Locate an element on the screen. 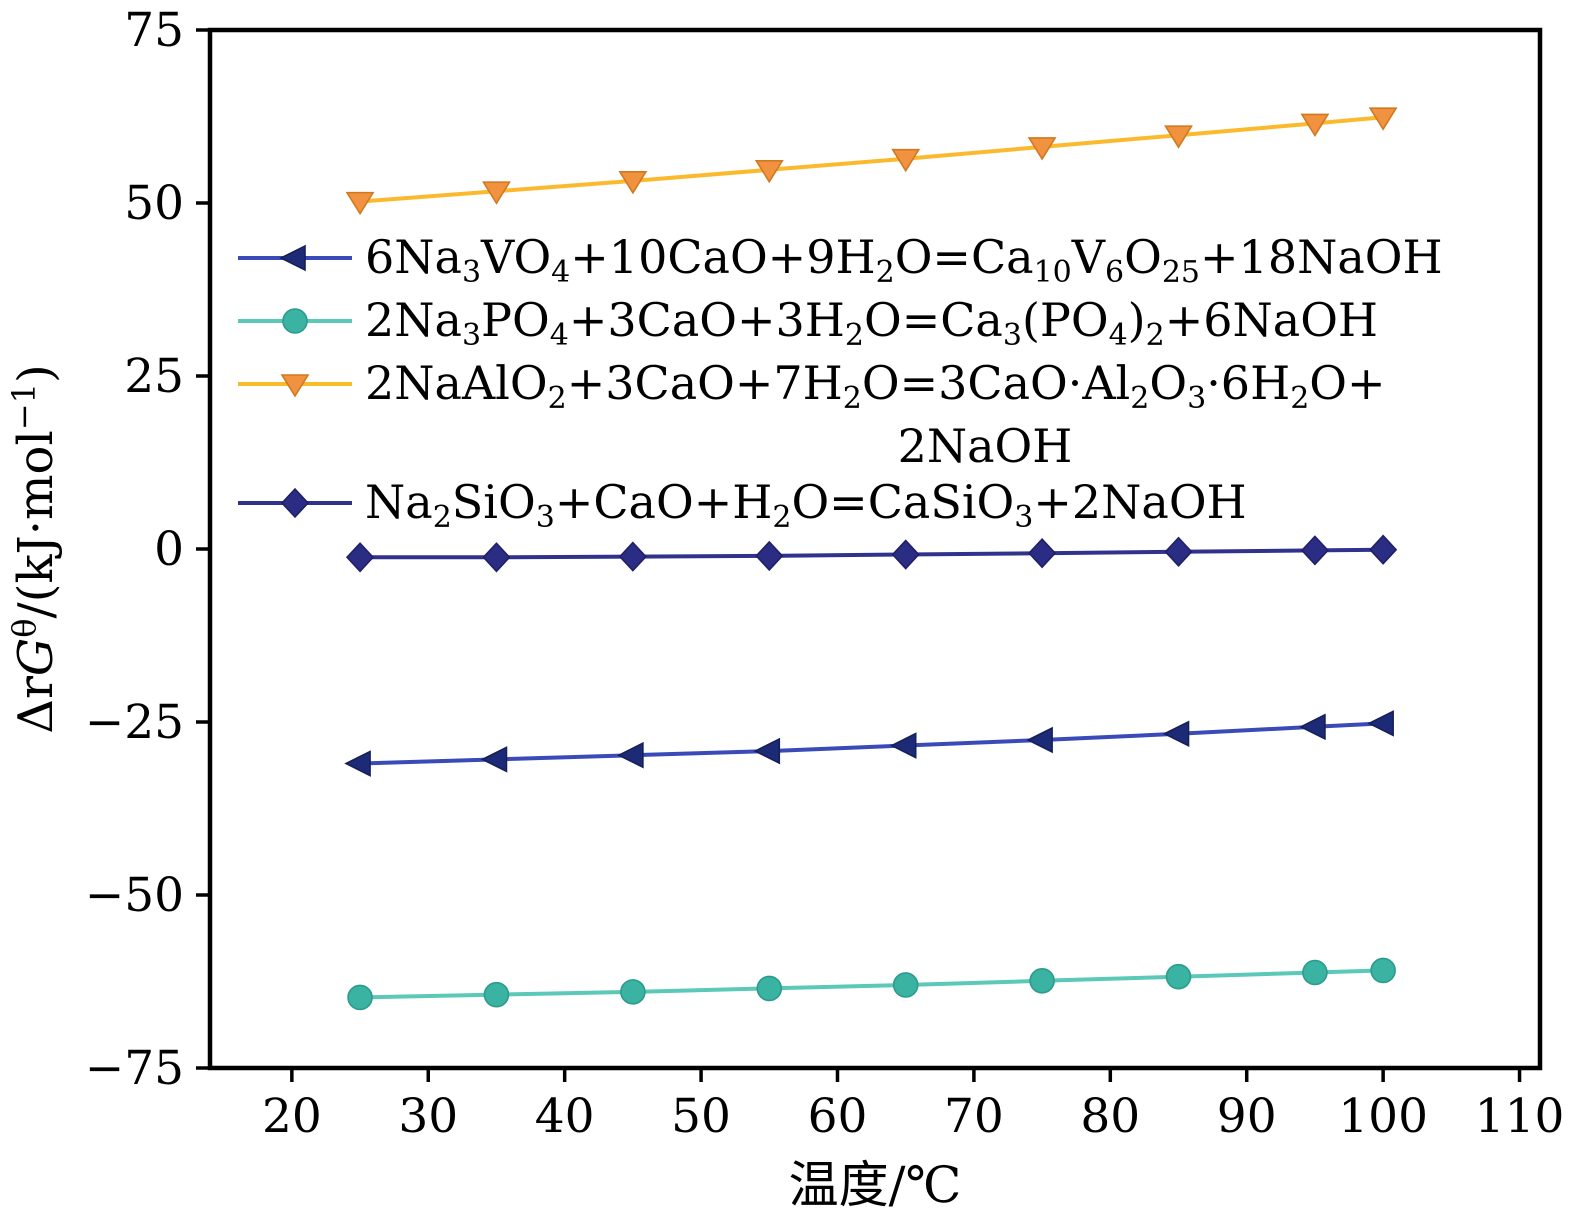 The image size is (1575, 1231). x-tick-label: 30 is located at coordinates (428, 1116).